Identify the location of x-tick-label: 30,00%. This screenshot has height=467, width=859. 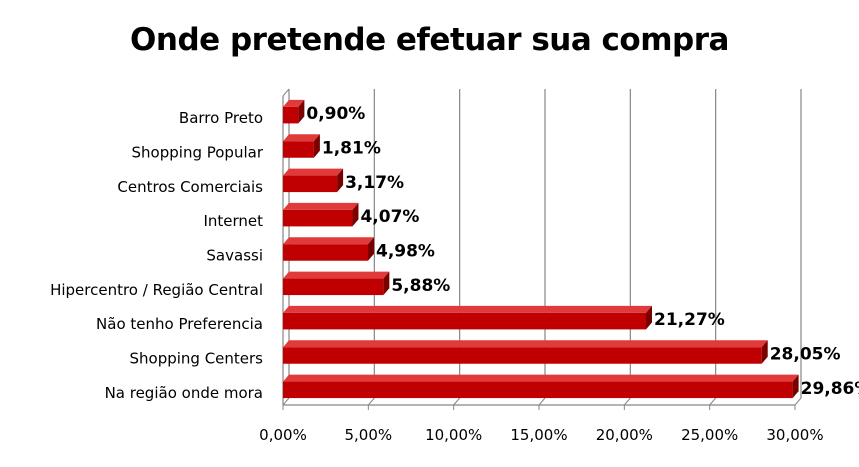
(794, 435).